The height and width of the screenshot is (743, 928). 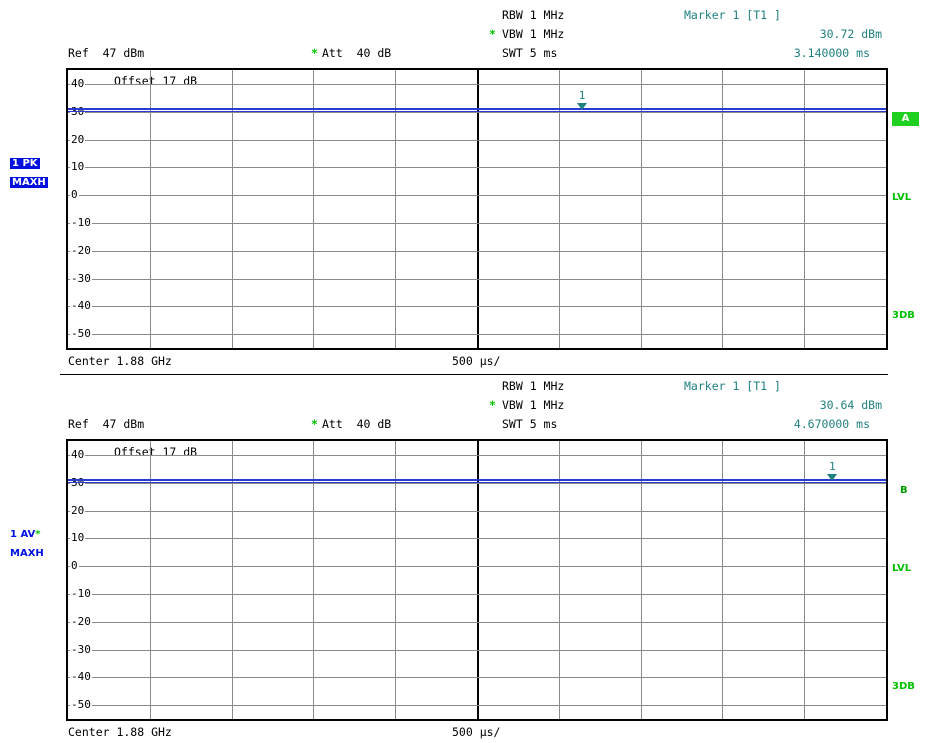 What do you see at coordinates (314, 424) in the screenshot?
I see `att-modified-star: *` at bounding box center [314, 424].